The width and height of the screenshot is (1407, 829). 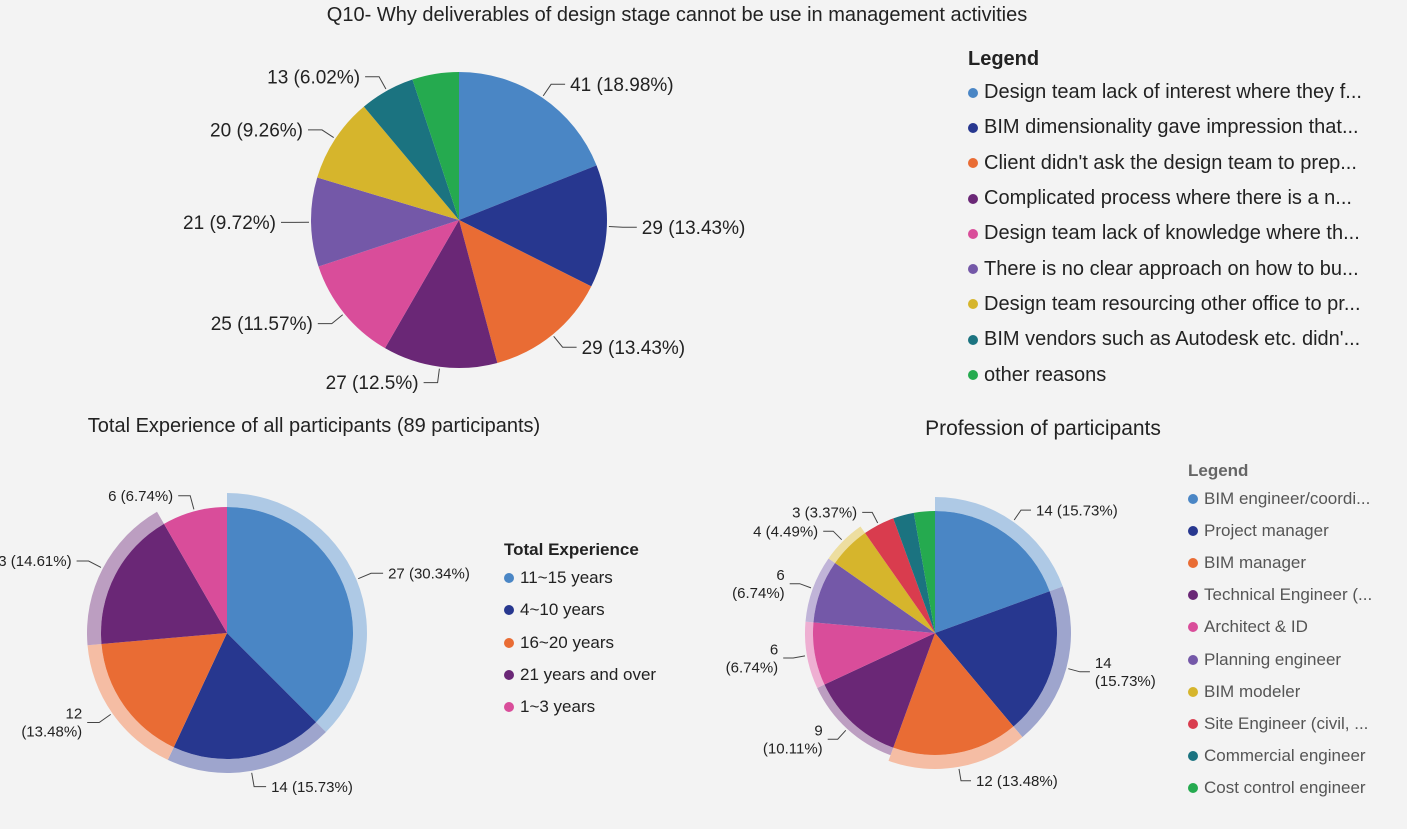 What do you see at coordinates (1183, 374) in the screenshot?
I see `chart1-legend-item: other reasons` at bounding box center [1183, 374].